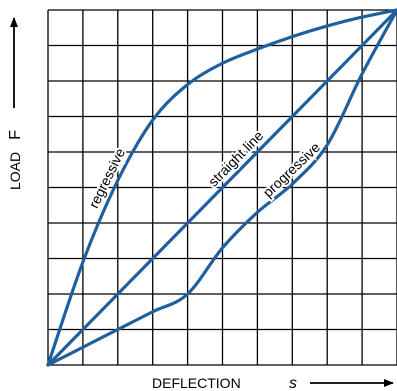  What do you see at coordinates (293, 383) in the screenshot?
I see `x-axis-symbol: s` at bounding box center [293, 383].